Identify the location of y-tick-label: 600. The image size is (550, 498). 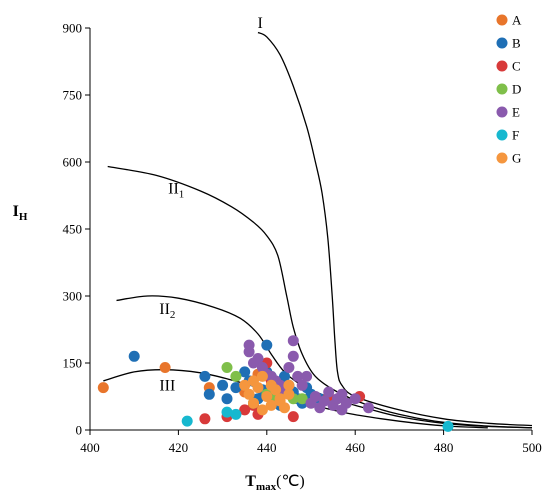
(73, 162).